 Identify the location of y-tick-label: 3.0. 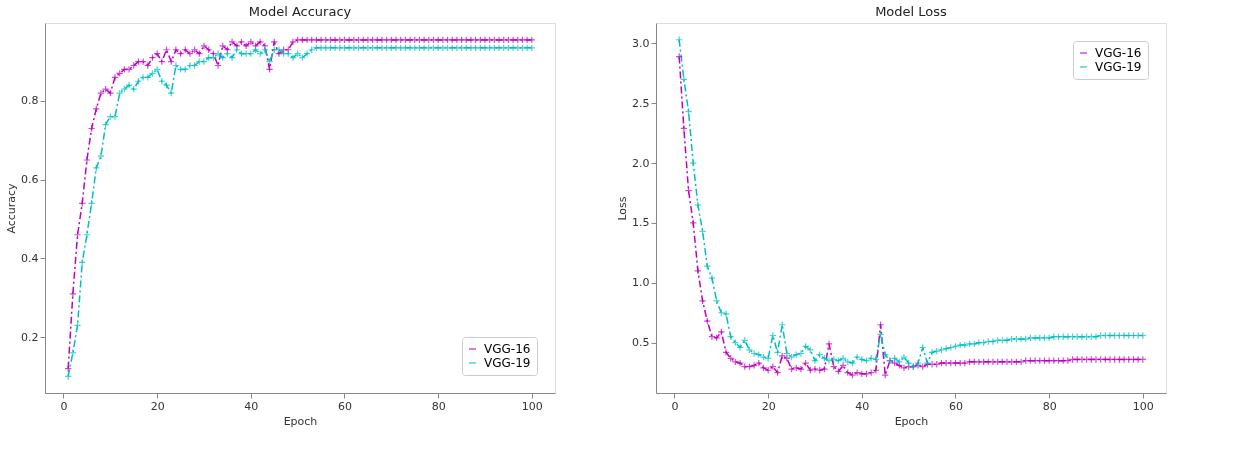
(641, 43).